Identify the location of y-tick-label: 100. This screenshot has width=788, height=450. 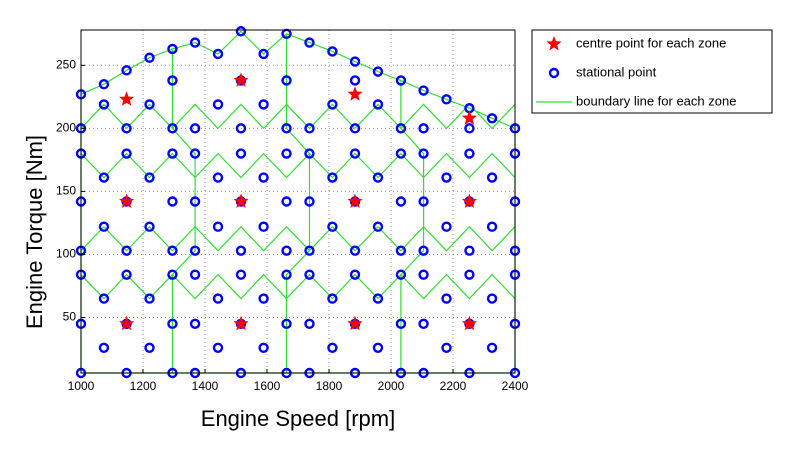
(66, 254).